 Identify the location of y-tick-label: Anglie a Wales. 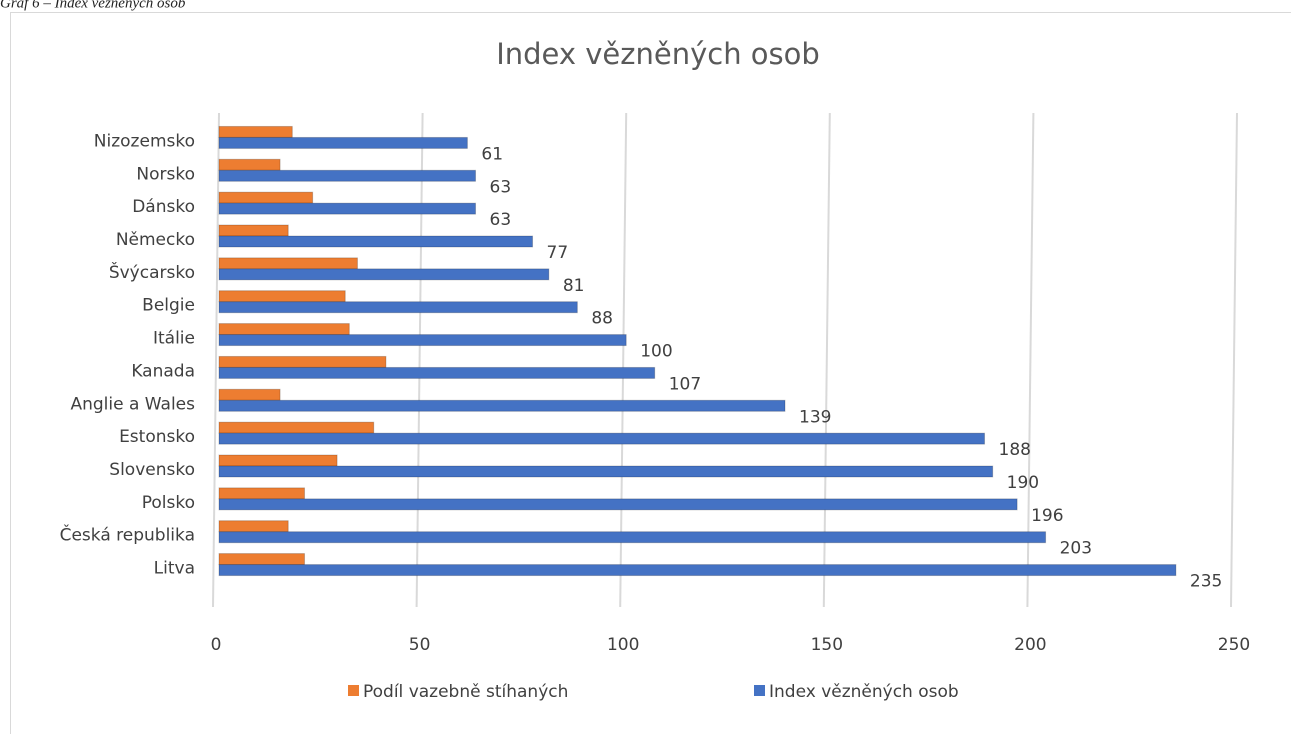
(132, 404).